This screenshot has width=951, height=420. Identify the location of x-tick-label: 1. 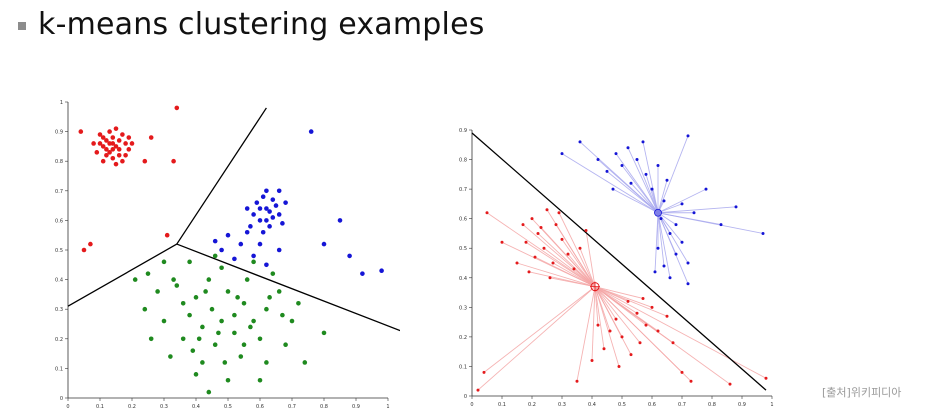
(771, 405).